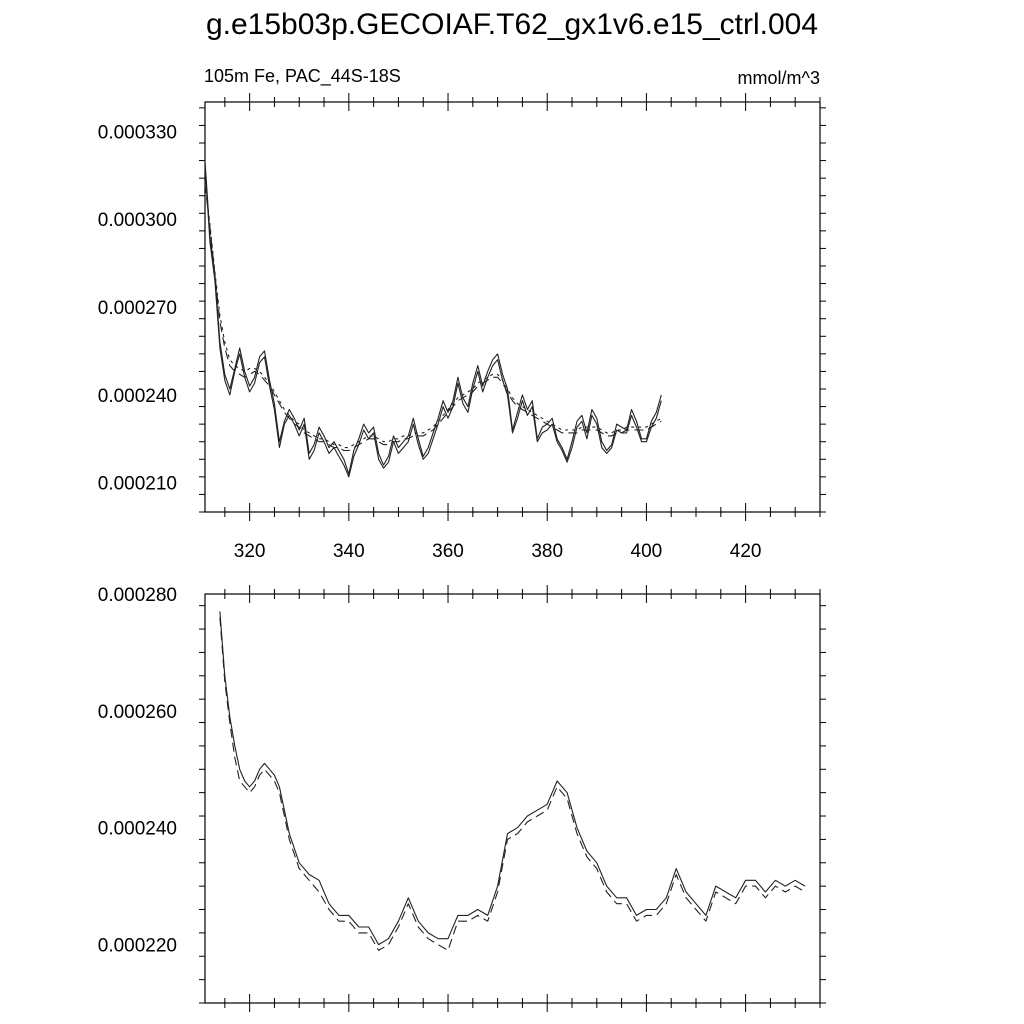 This screenshot has width=1024, height=1024. What do you see at coordinates (778, 78) in the screenshot?
I see `panel-units-label: mmol/m^3` at bounding box center [778, 78].